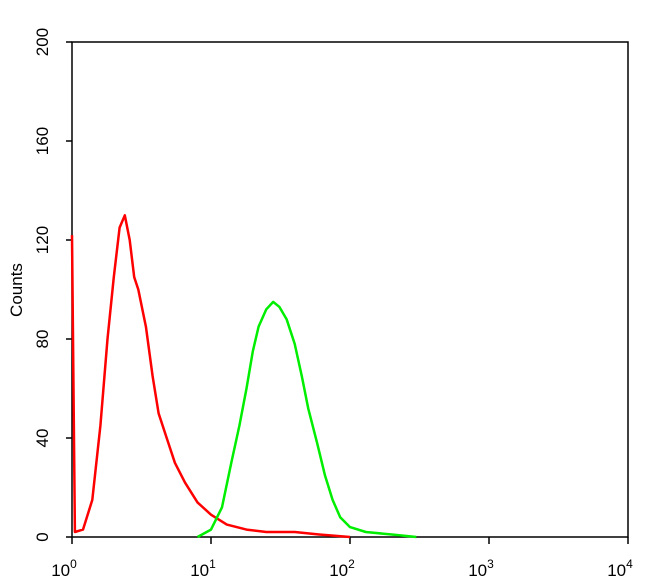 This screenshot has height=585, width=650. I want to click on y-tick-label: 160, so click(42, 141).